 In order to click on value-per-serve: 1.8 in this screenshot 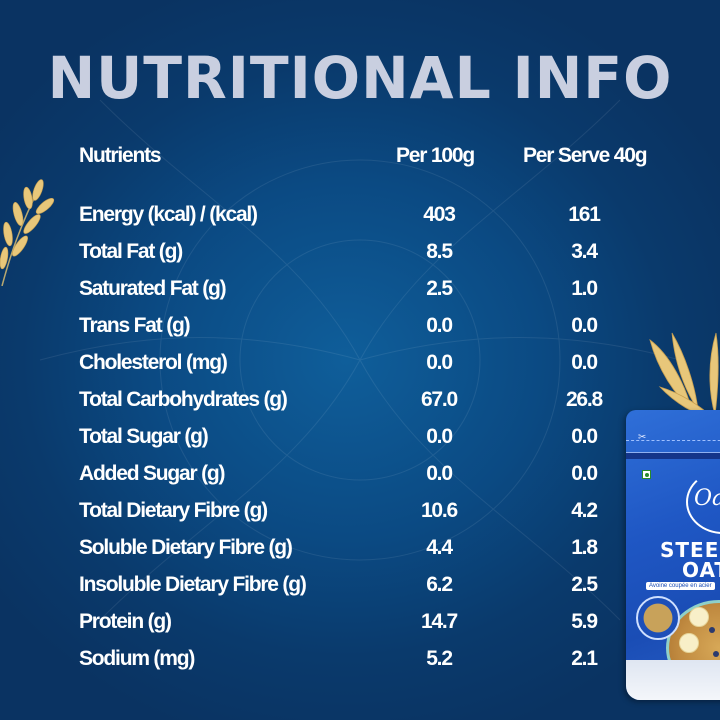, I will do `click(584, 547)`.